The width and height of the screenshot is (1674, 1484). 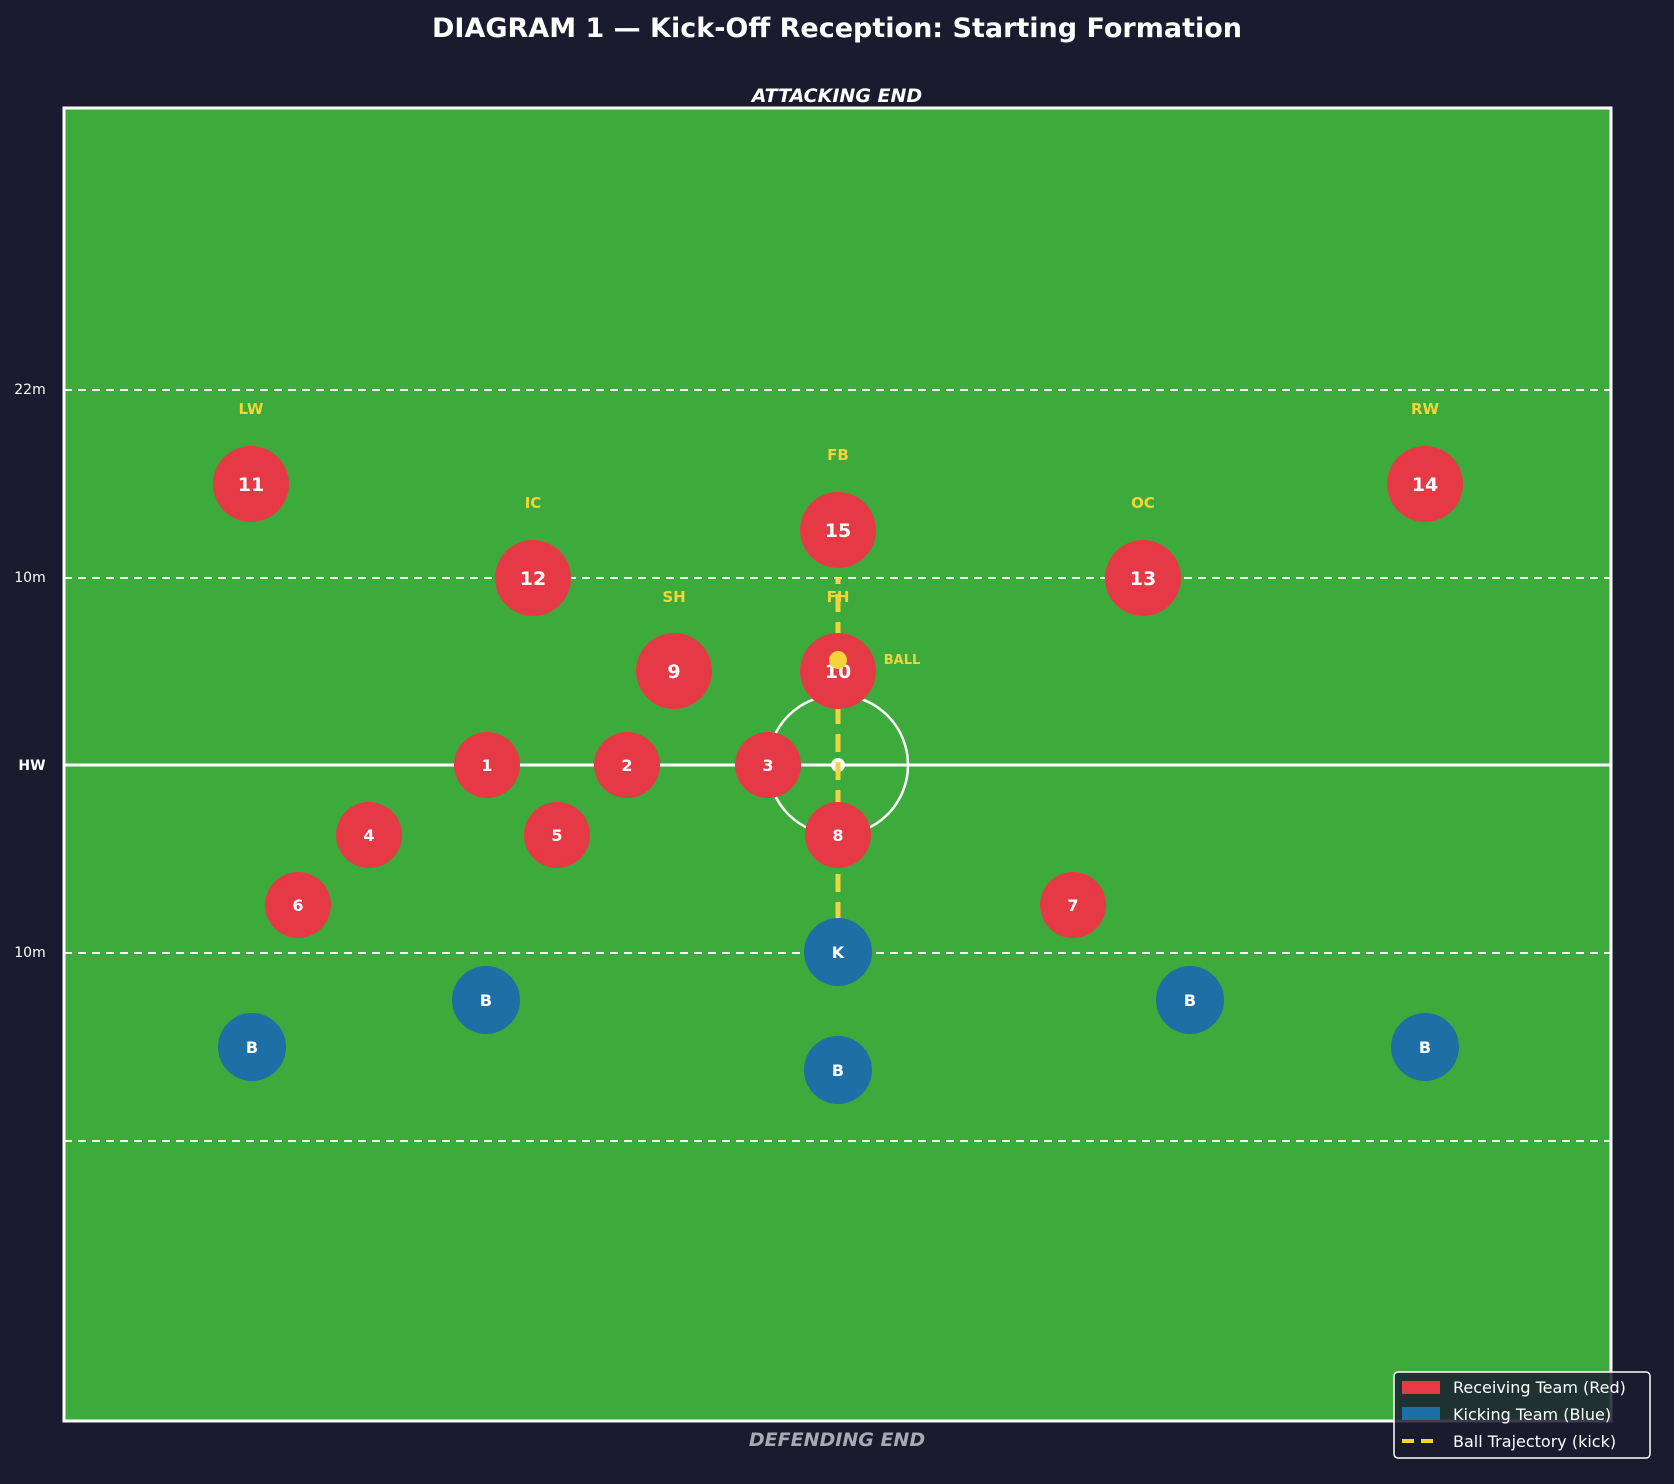 What do you see at coordinates (31, 766) in the screenshot?
I see `label-halfway: HW` at bounding box center [31, 766].